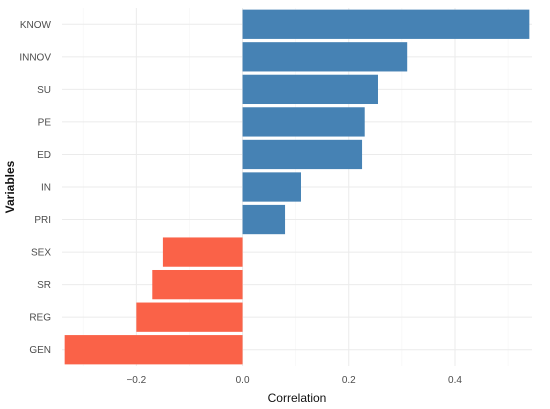 Image resolution: width=550 pixels, height=409 pixels. Describe the element at coordinates (136, 380) in the screenshot. I see `x-tick-label: −0.2` at that location.